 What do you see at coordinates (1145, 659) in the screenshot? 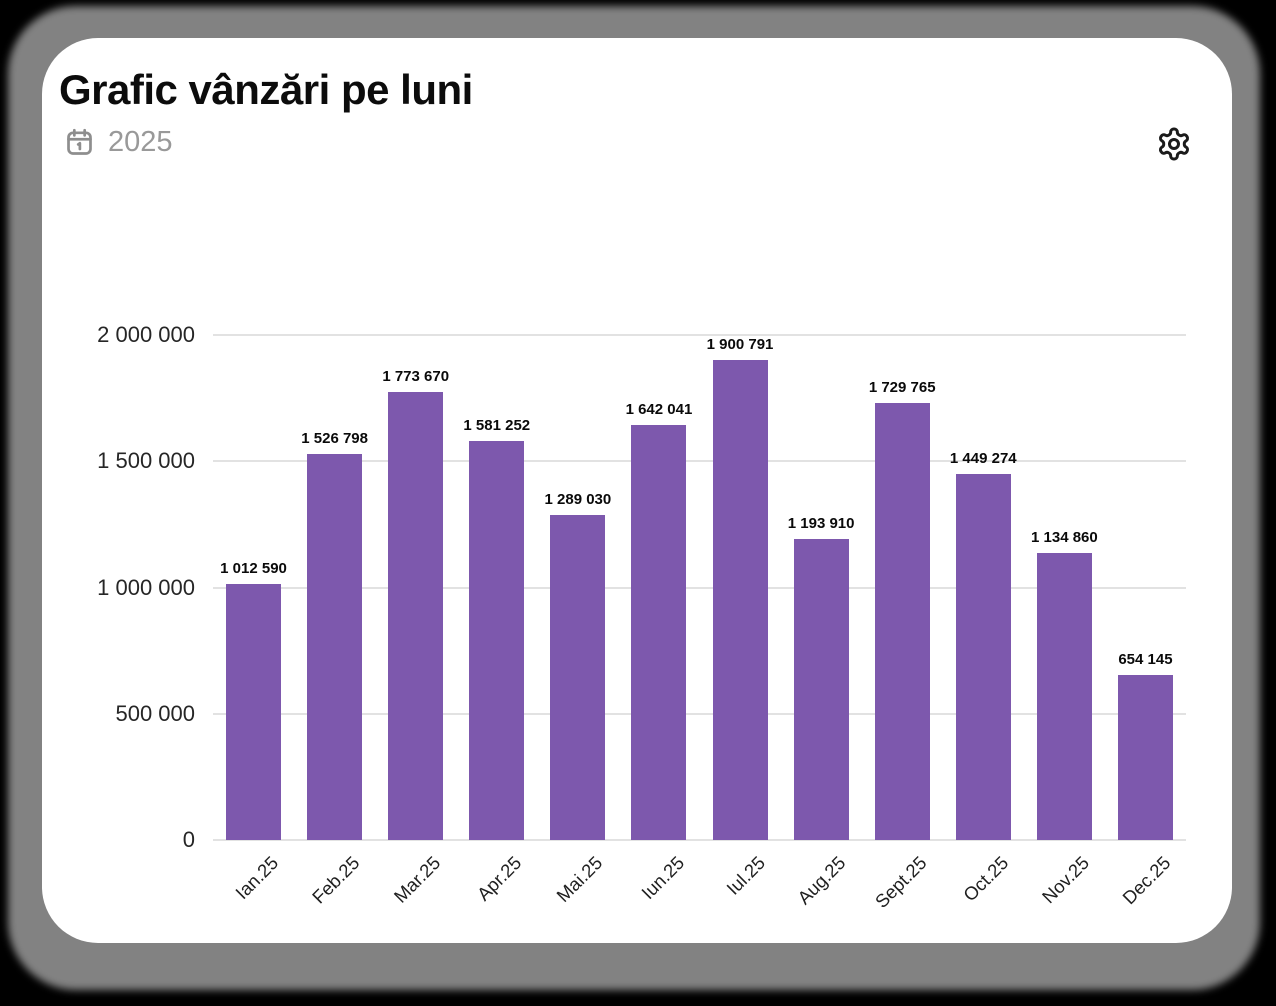
I see `bar-value-label: 654 145` at bounding box center [1145, 659].